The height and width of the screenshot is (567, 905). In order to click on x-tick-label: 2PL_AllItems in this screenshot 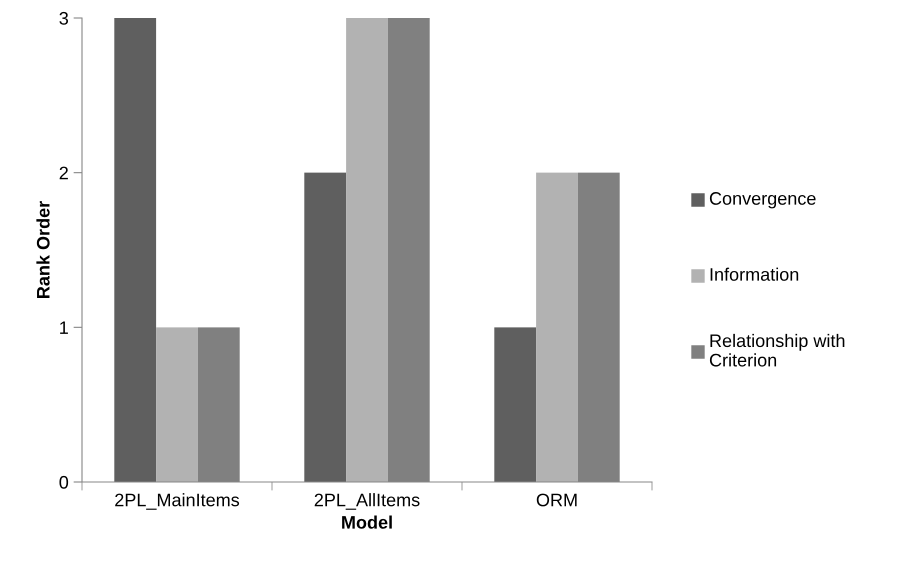, I will do `click(367, 501)`.